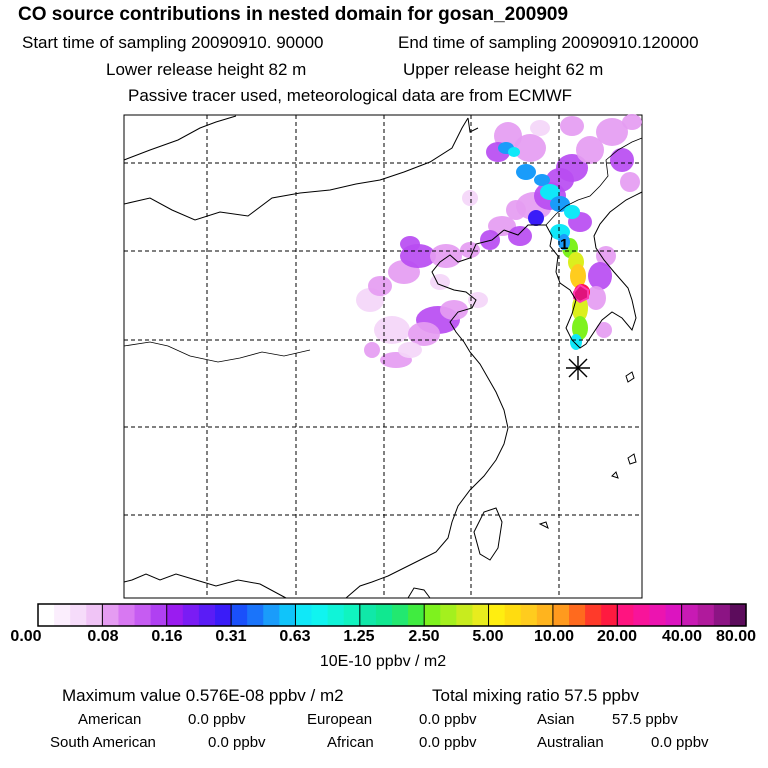  What do you see at coordinates (359, 636) in the screenshot?
I see `colorbar-tick: 1.25` at bounding box center [359, 636].